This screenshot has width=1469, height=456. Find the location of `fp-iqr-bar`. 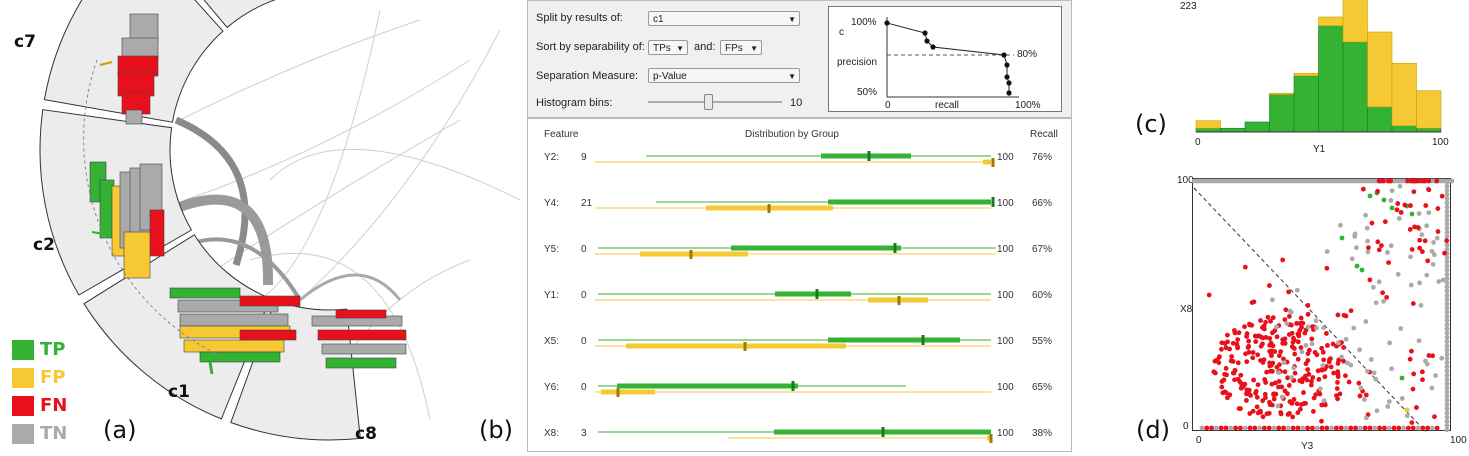

fp-iqr-bar is located at coordinates (736, 346).